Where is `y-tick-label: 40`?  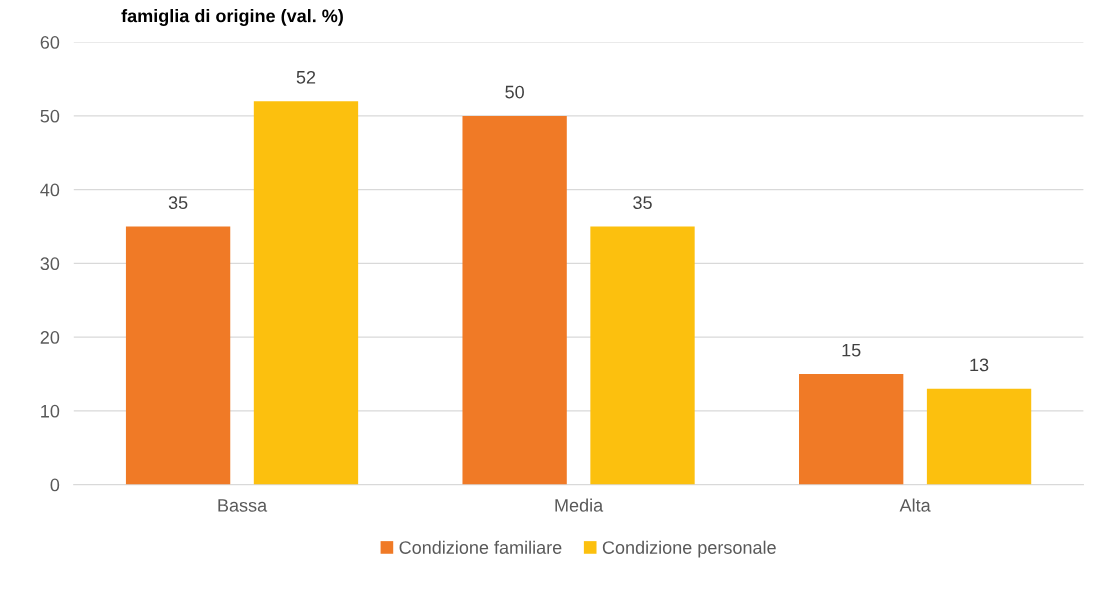
y-tick-label: 40 is located at coordinates (50, 190).